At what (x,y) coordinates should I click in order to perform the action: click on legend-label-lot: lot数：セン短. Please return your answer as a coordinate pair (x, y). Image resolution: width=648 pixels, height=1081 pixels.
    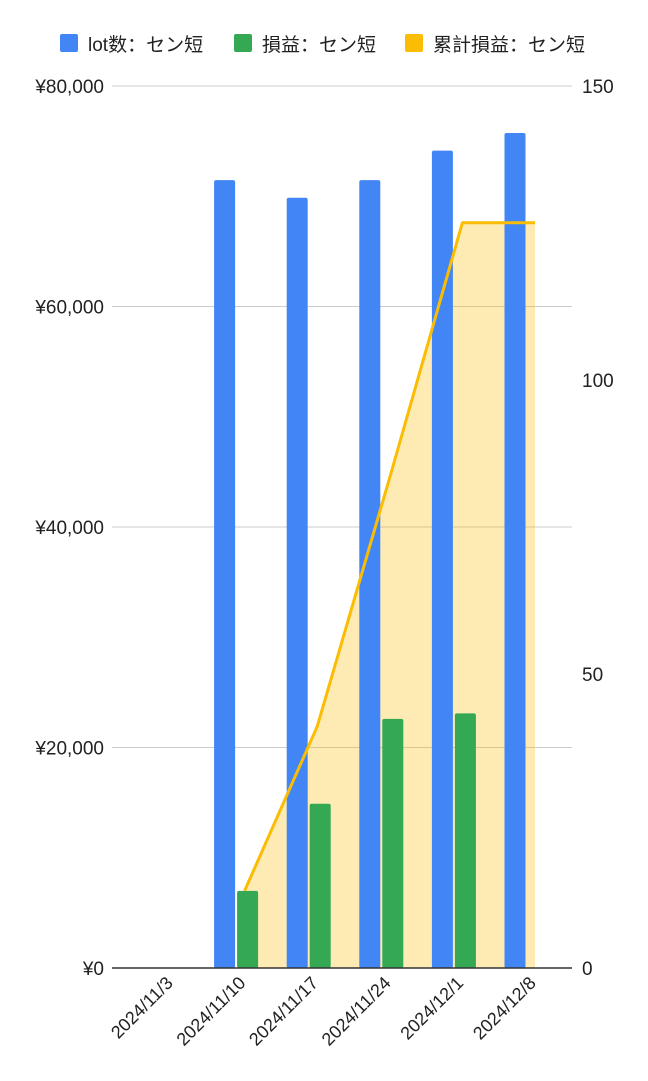
    Looking at the image, I should click on (146, 45).